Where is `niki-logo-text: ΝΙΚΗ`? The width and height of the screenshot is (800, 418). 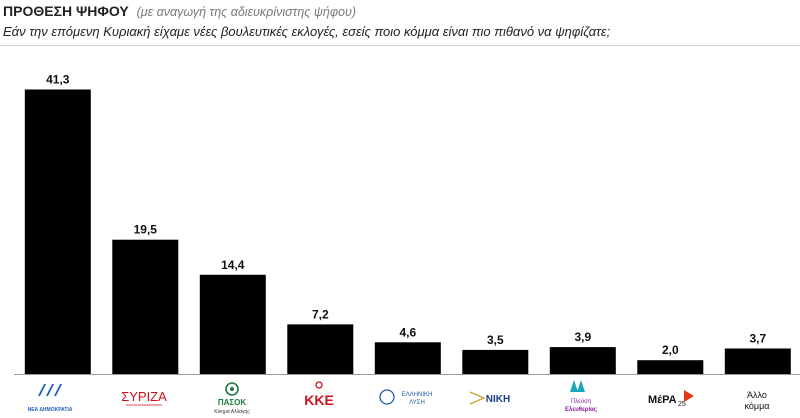 niki-logo-text: ΝΙΚΗ is located at coordinates (498, 399).